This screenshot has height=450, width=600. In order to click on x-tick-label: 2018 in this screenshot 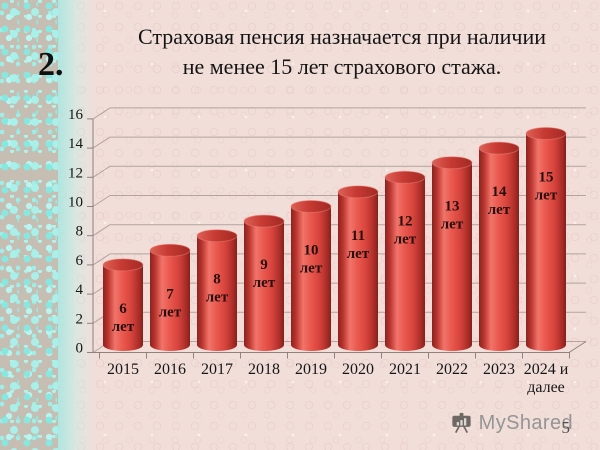, I will do `click(264, 369)`.